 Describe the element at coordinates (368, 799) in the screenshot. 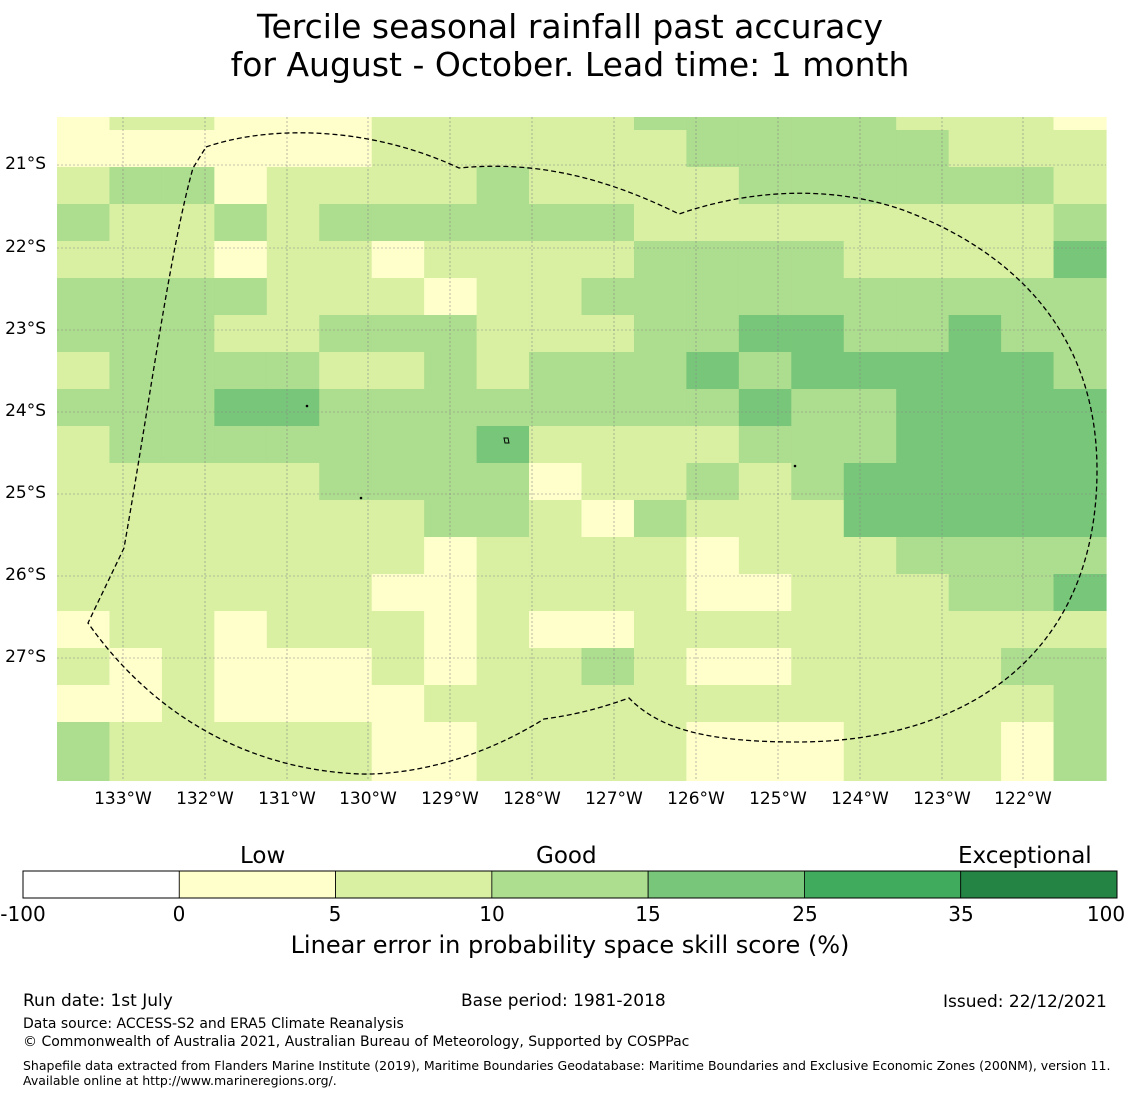

I see `longitude-label: 130°W` at that location.